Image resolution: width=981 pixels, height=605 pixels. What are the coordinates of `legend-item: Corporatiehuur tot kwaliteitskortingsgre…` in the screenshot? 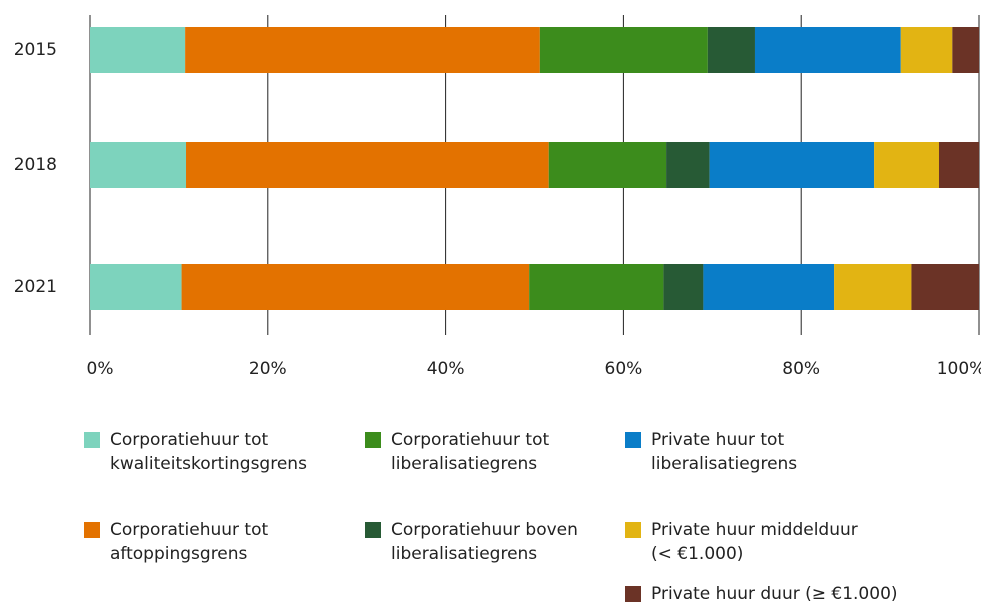 It's located at (195, 452).